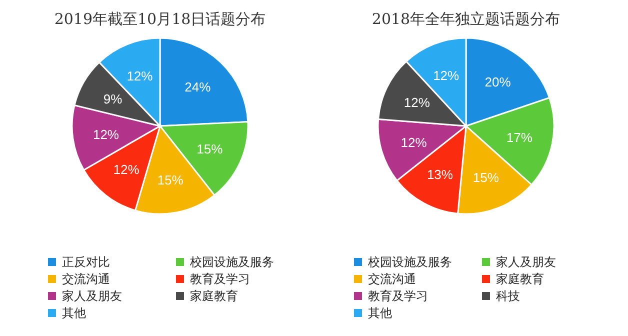  What do you see at coordinates (466, 19) in the screenshot?
I see `chart-title: 2018年全年独立题话题分布` at bounding box center [466, 19].